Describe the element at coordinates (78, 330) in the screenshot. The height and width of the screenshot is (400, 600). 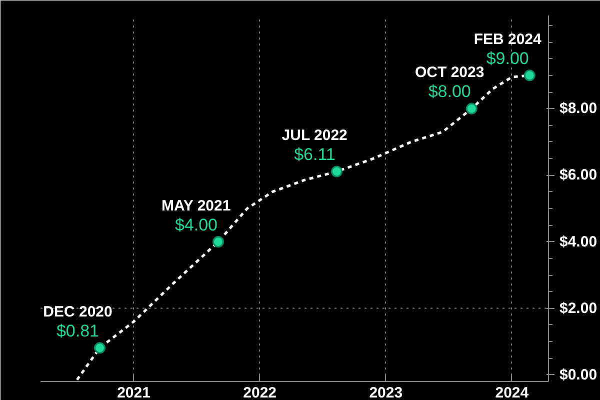
I see `data-label: $0.81` at that location.